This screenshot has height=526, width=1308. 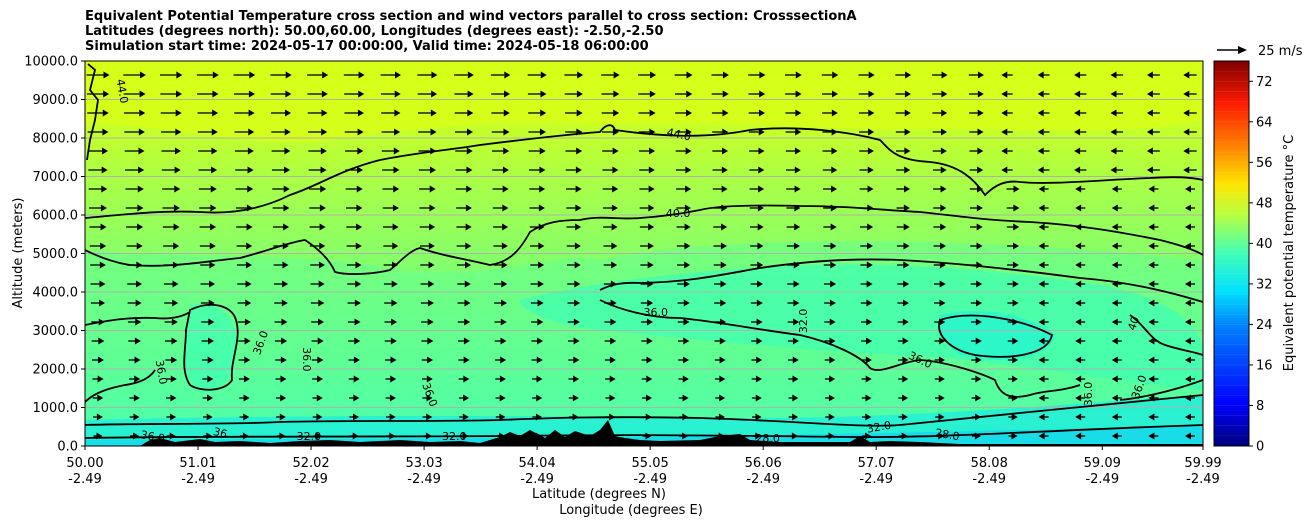 I want to click on colorbar-frame, so click(x=1231, y=253).